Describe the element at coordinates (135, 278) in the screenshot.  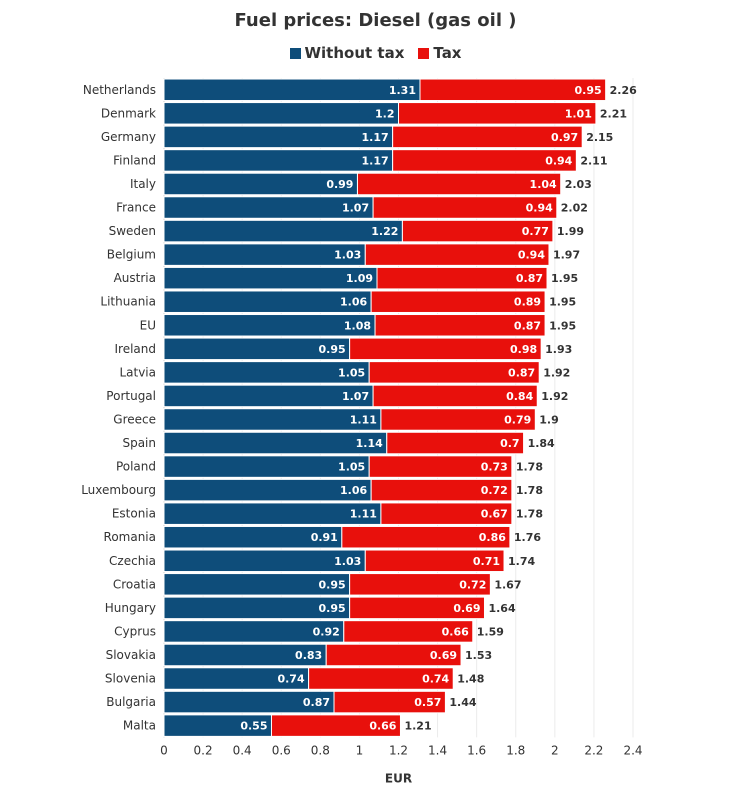
I see `category-label: Austria` at that location.